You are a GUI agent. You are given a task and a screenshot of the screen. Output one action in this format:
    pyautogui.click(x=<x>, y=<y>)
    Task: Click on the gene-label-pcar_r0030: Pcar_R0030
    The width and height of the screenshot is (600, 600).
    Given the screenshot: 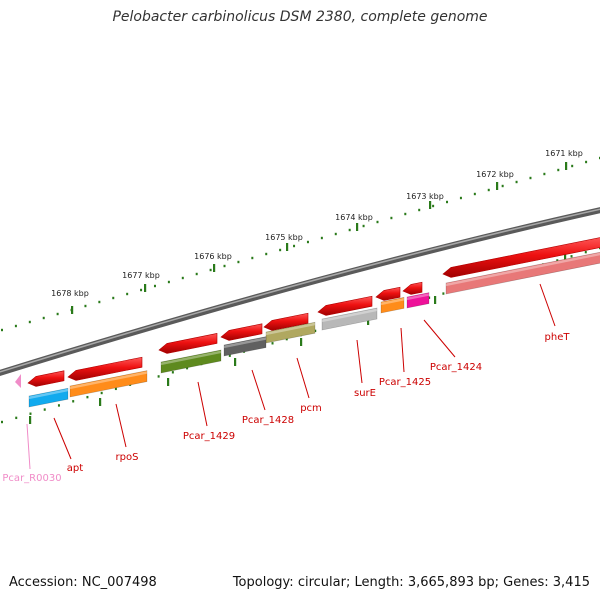 What is the action you would take?
    pyautogui.click(x=31, y=478)
    